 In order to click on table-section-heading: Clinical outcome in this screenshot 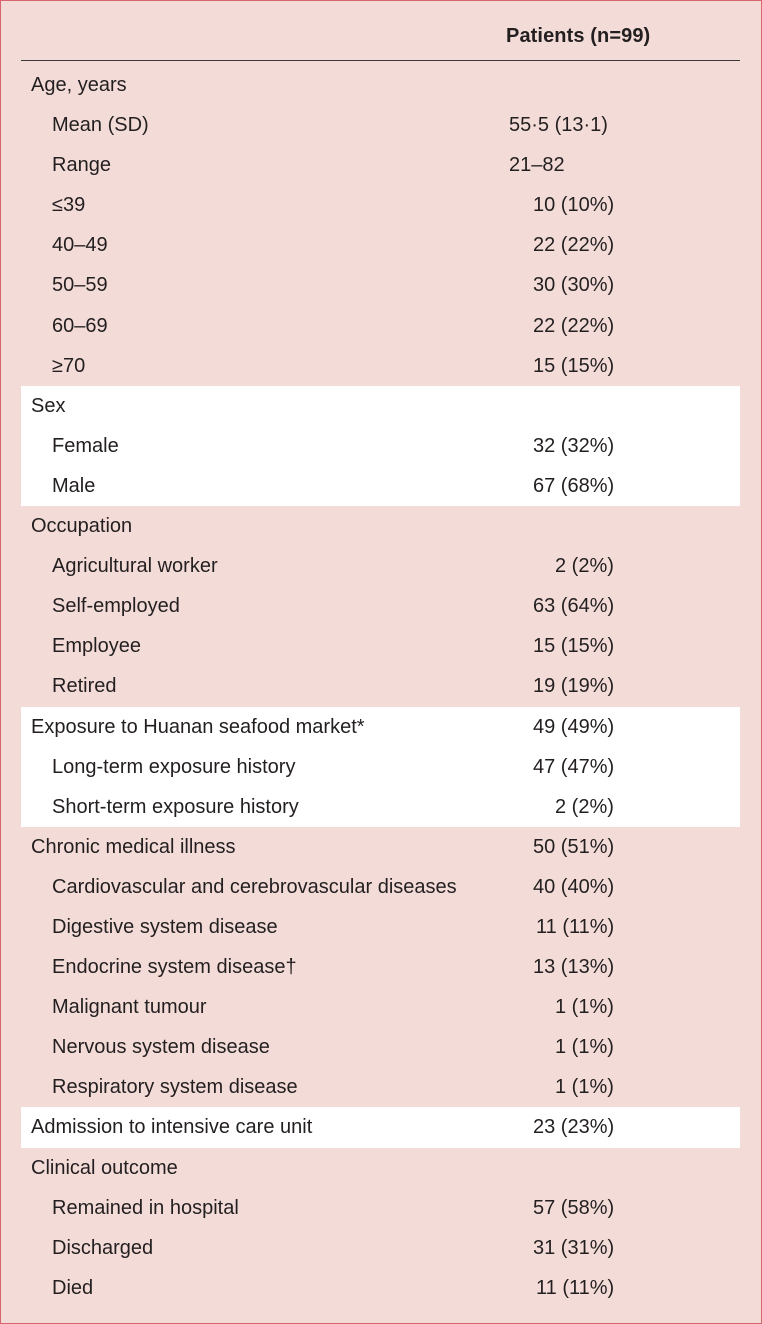, I will do `click(380, 1168)`.